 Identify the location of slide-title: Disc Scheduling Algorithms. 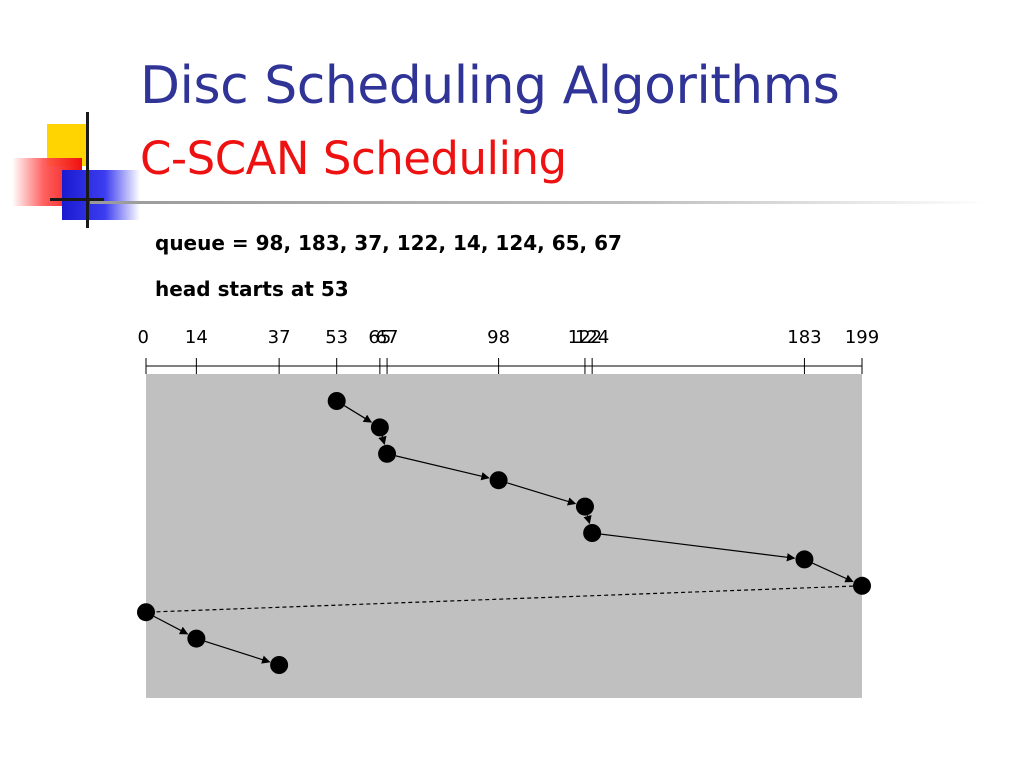
(490, 86).